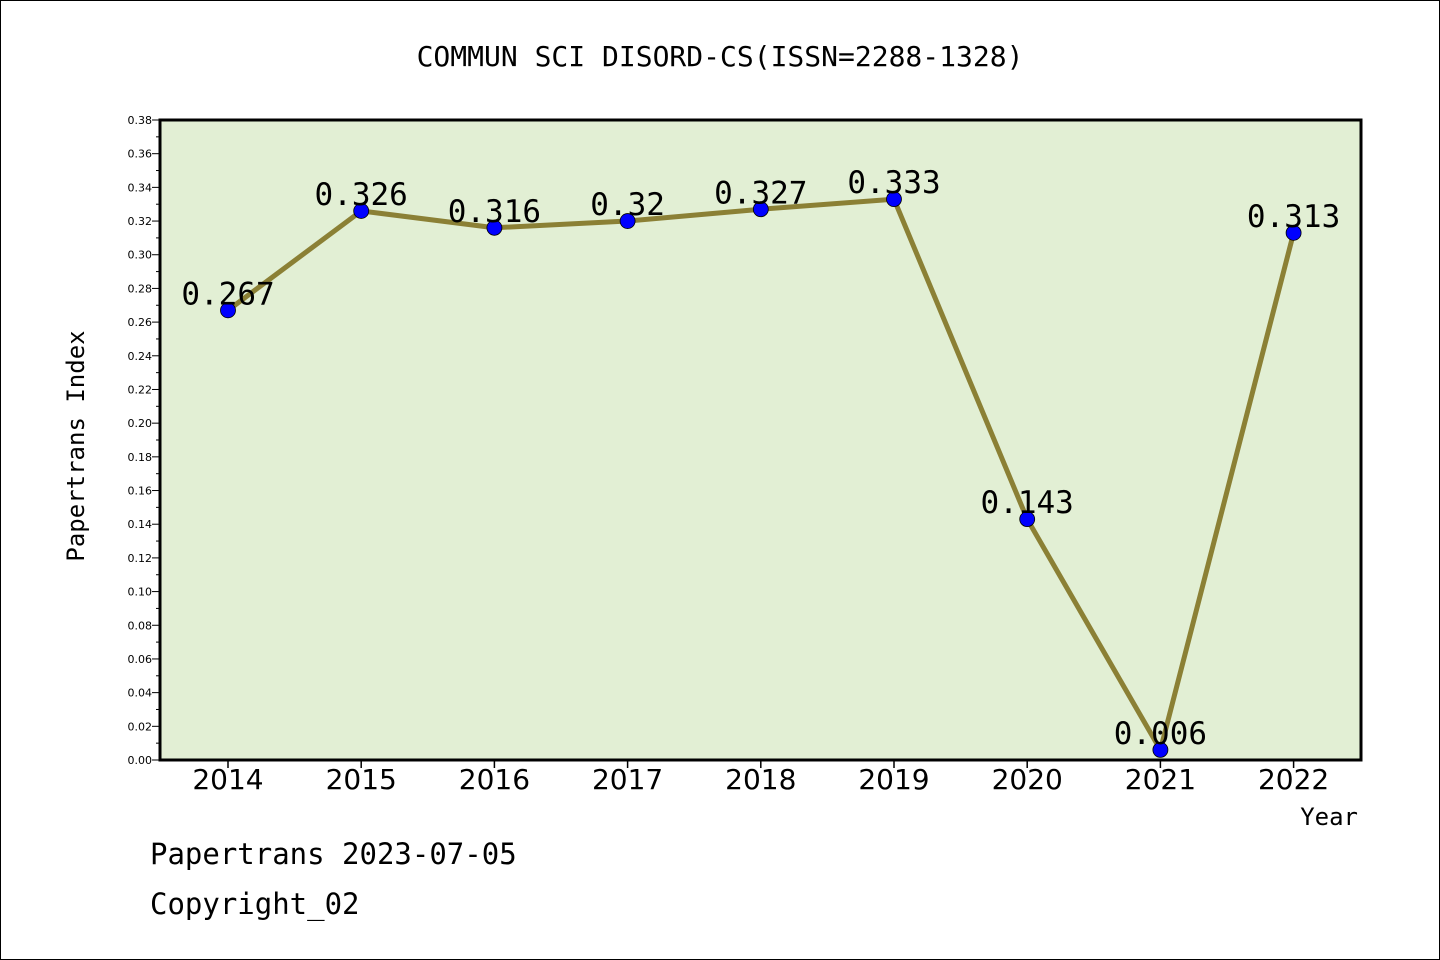 Image resolution: width=1440 pixels, height=960 pixels. What do you see at coordinates (1160, 779) in the screenshot?
I see `x-tick-label: 2021` at bounding box center [1160, 779].